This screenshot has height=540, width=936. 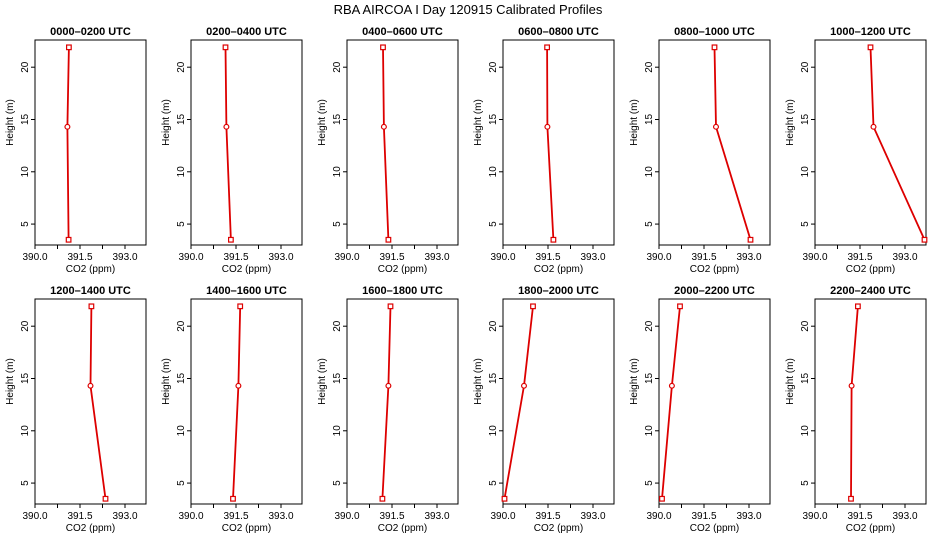 What do you see at coordinates (870, 291) in the screenshot?
I see `panel-title: 2200–2400 UTC` at bounding box center [870, 291].